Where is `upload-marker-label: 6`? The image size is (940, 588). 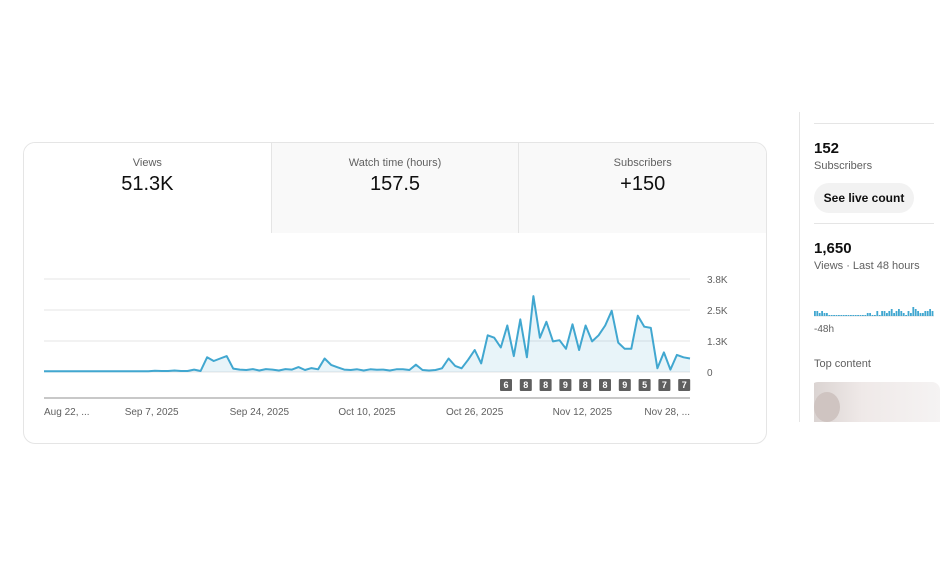 upload-marker-label: 6 is located at coordinates (505, 385).